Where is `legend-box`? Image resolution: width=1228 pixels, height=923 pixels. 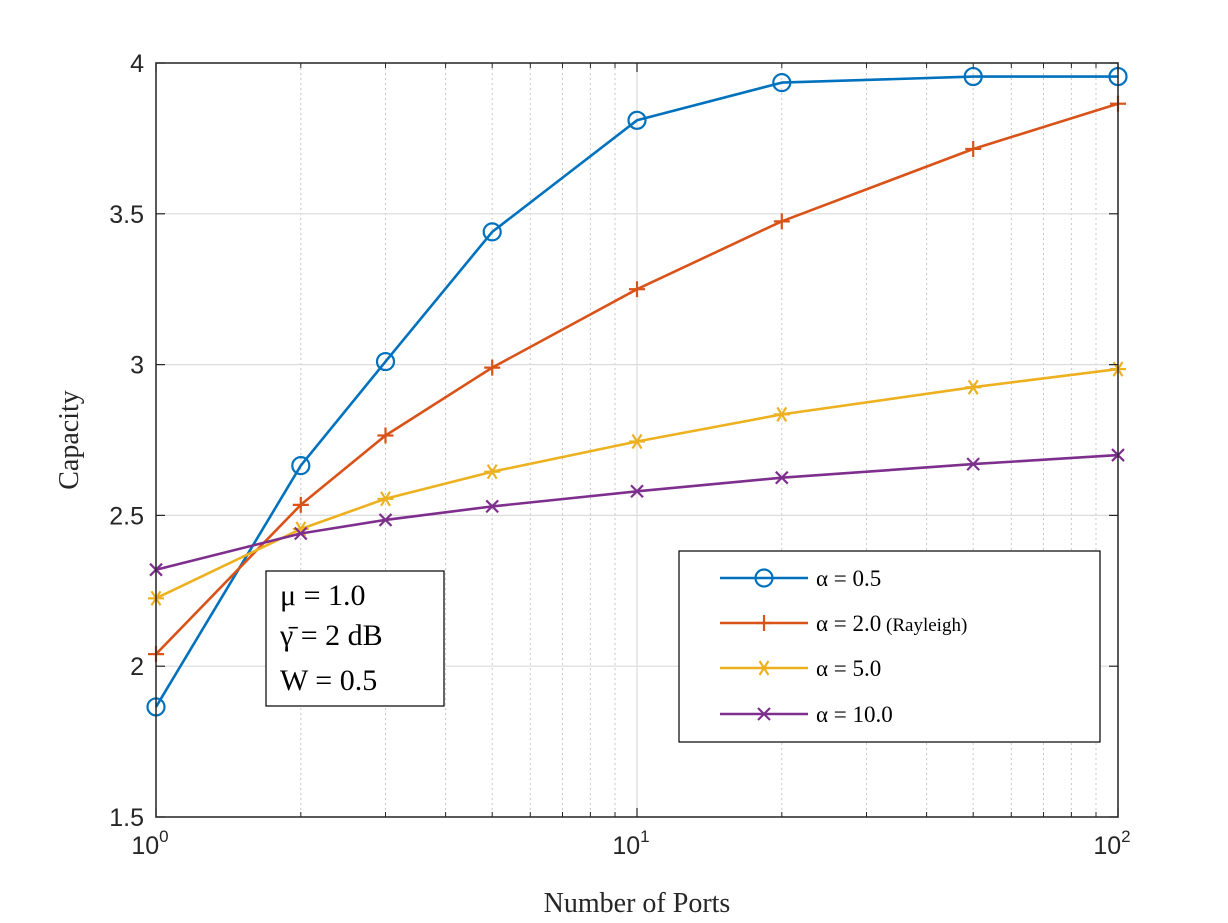 legend-box is located at coordinates (889, 646).